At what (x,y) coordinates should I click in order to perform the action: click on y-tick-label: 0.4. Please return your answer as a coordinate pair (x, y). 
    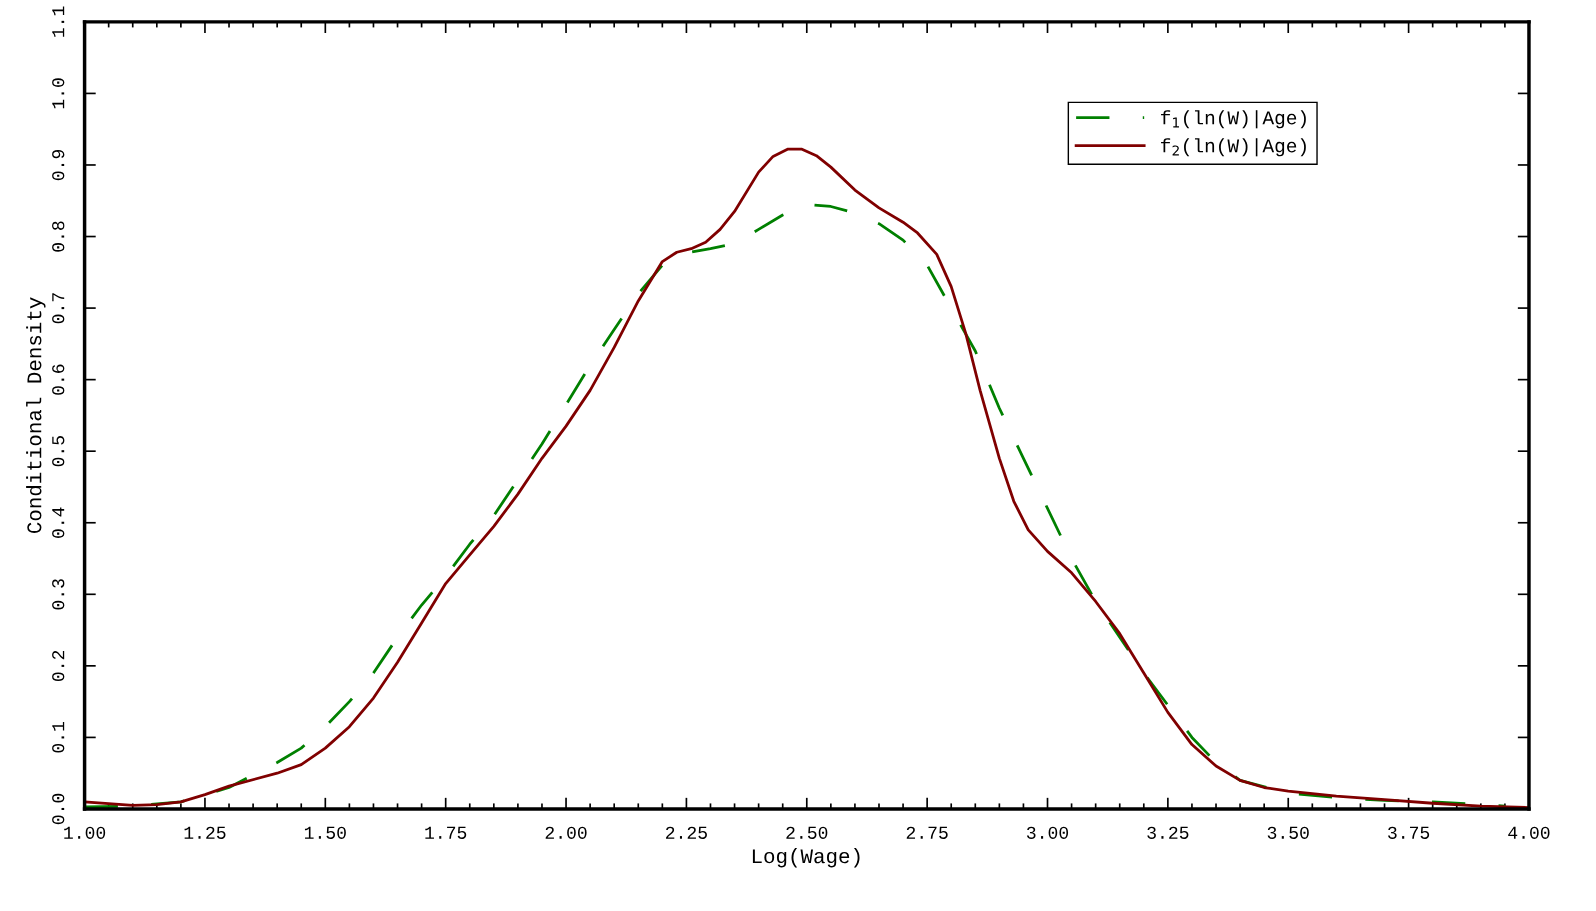
    Looking at the image, I should click on (58, 522).